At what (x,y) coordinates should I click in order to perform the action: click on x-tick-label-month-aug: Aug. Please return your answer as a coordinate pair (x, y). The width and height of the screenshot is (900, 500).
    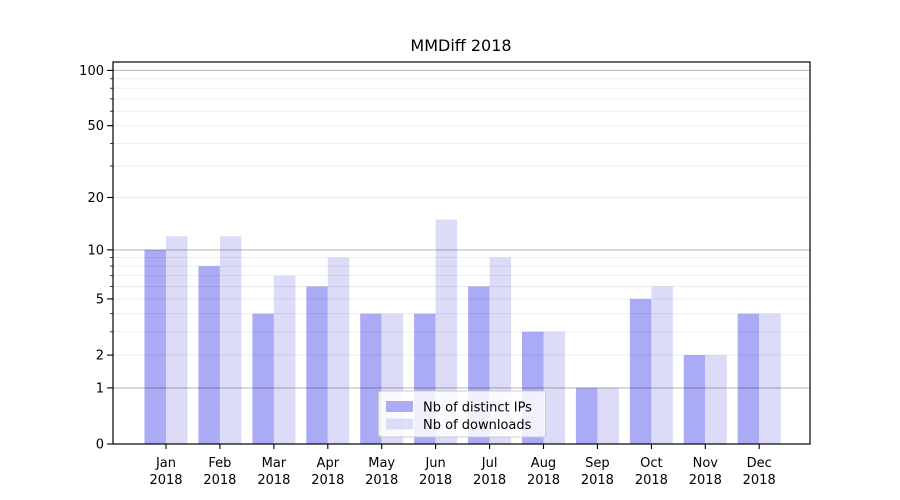
    Looking at the image, I should click on (543, 463).